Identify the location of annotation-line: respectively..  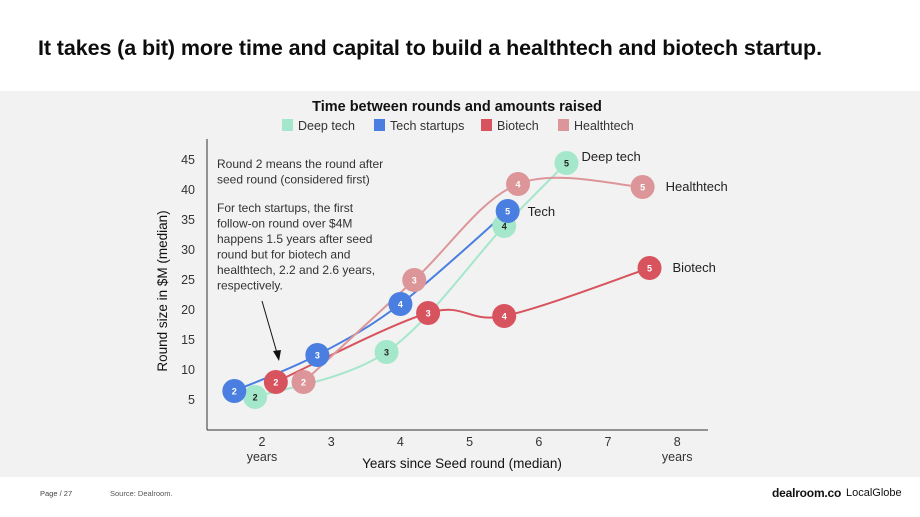
(250, 286).